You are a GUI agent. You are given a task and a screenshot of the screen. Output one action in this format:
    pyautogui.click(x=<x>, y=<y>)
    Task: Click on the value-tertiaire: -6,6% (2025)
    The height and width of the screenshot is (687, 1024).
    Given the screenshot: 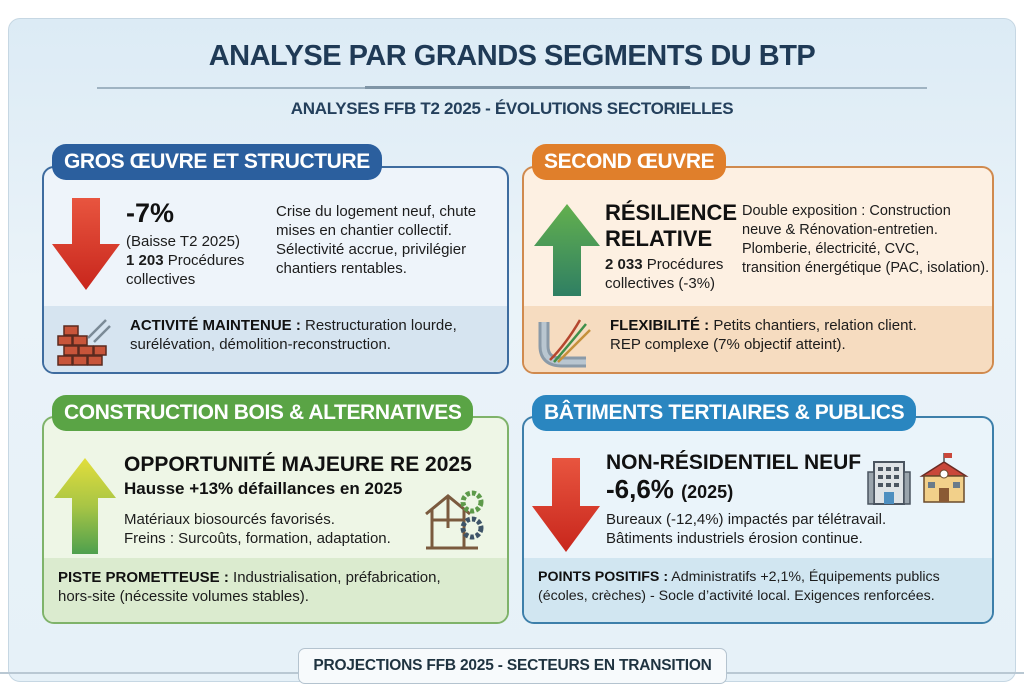 What is the action you would take?
    pyautogui.click(x=670, y=489)
    